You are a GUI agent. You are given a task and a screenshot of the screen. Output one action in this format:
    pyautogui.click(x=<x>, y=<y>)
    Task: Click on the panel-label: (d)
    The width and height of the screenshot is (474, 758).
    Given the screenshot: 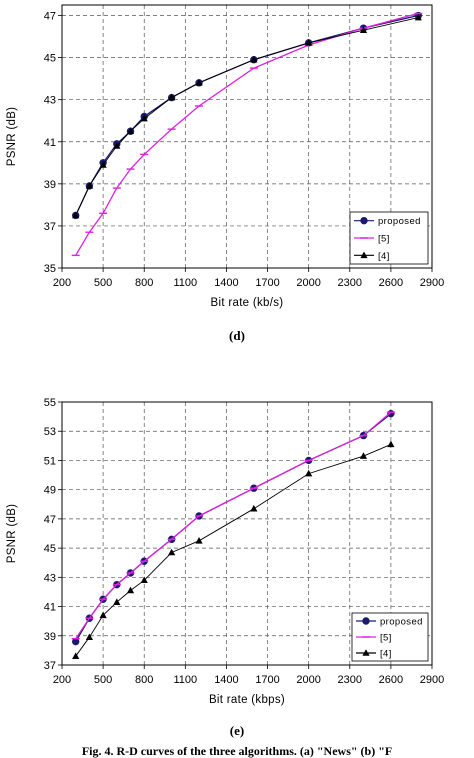 What is the action you would take?
    pyautogui.click(x=237, y=335)
    